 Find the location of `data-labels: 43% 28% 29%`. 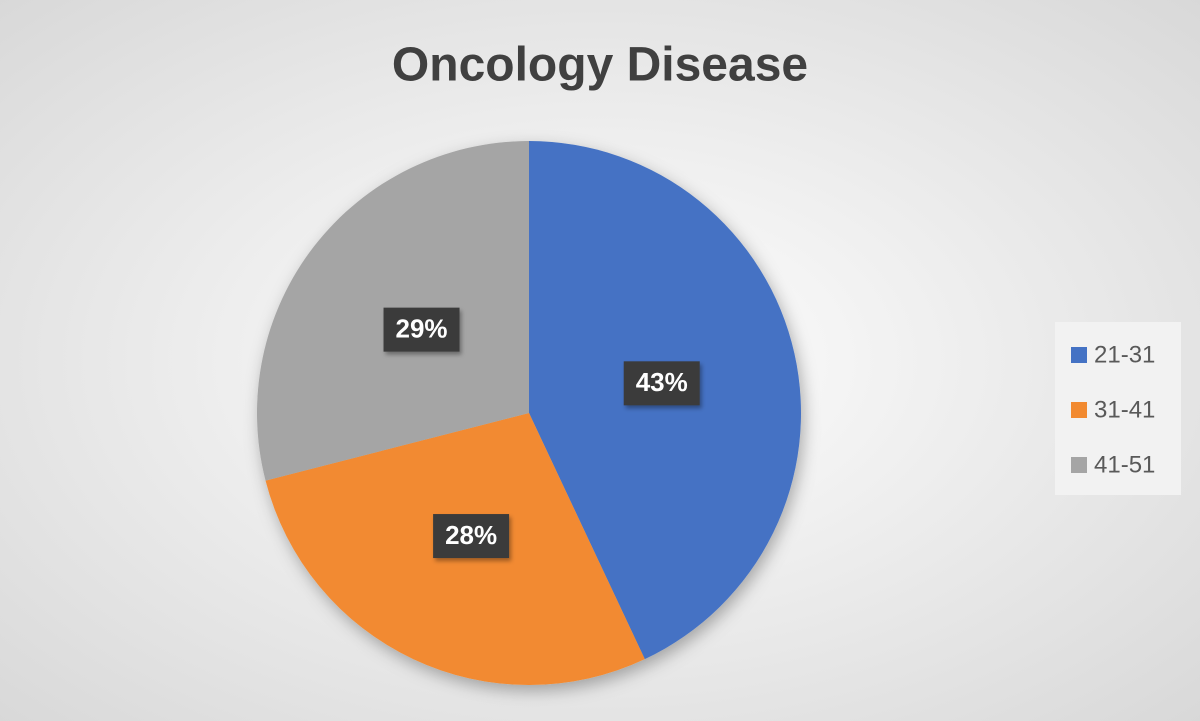

data-labels: 43% 28% 29% is located at coordinates (541, 433).